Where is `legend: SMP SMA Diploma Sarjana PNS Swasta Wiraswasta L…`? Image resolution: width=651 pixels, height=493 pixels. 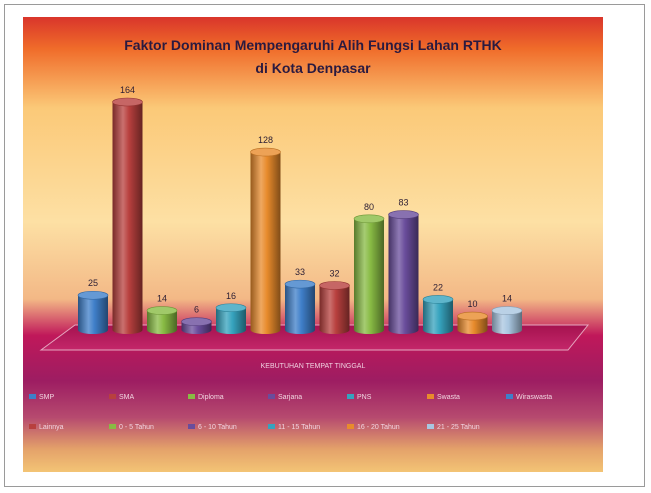
legend: SMP SMA Diploma Sarjana PNS Swasta Wiraswasta L… is located at coordinates (290, 412).